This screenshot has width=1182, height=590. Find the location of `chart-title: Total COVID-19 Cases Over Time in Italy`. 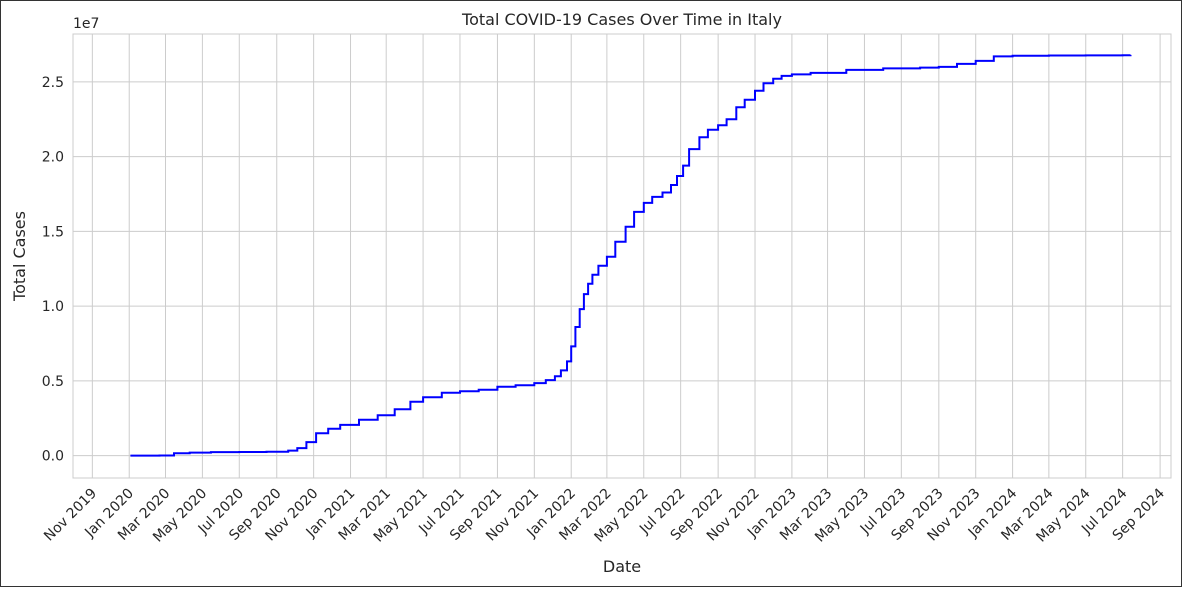

chart-title: Total COVID-19 Cases Over Time in Italy is located at coordinates (621, 19).